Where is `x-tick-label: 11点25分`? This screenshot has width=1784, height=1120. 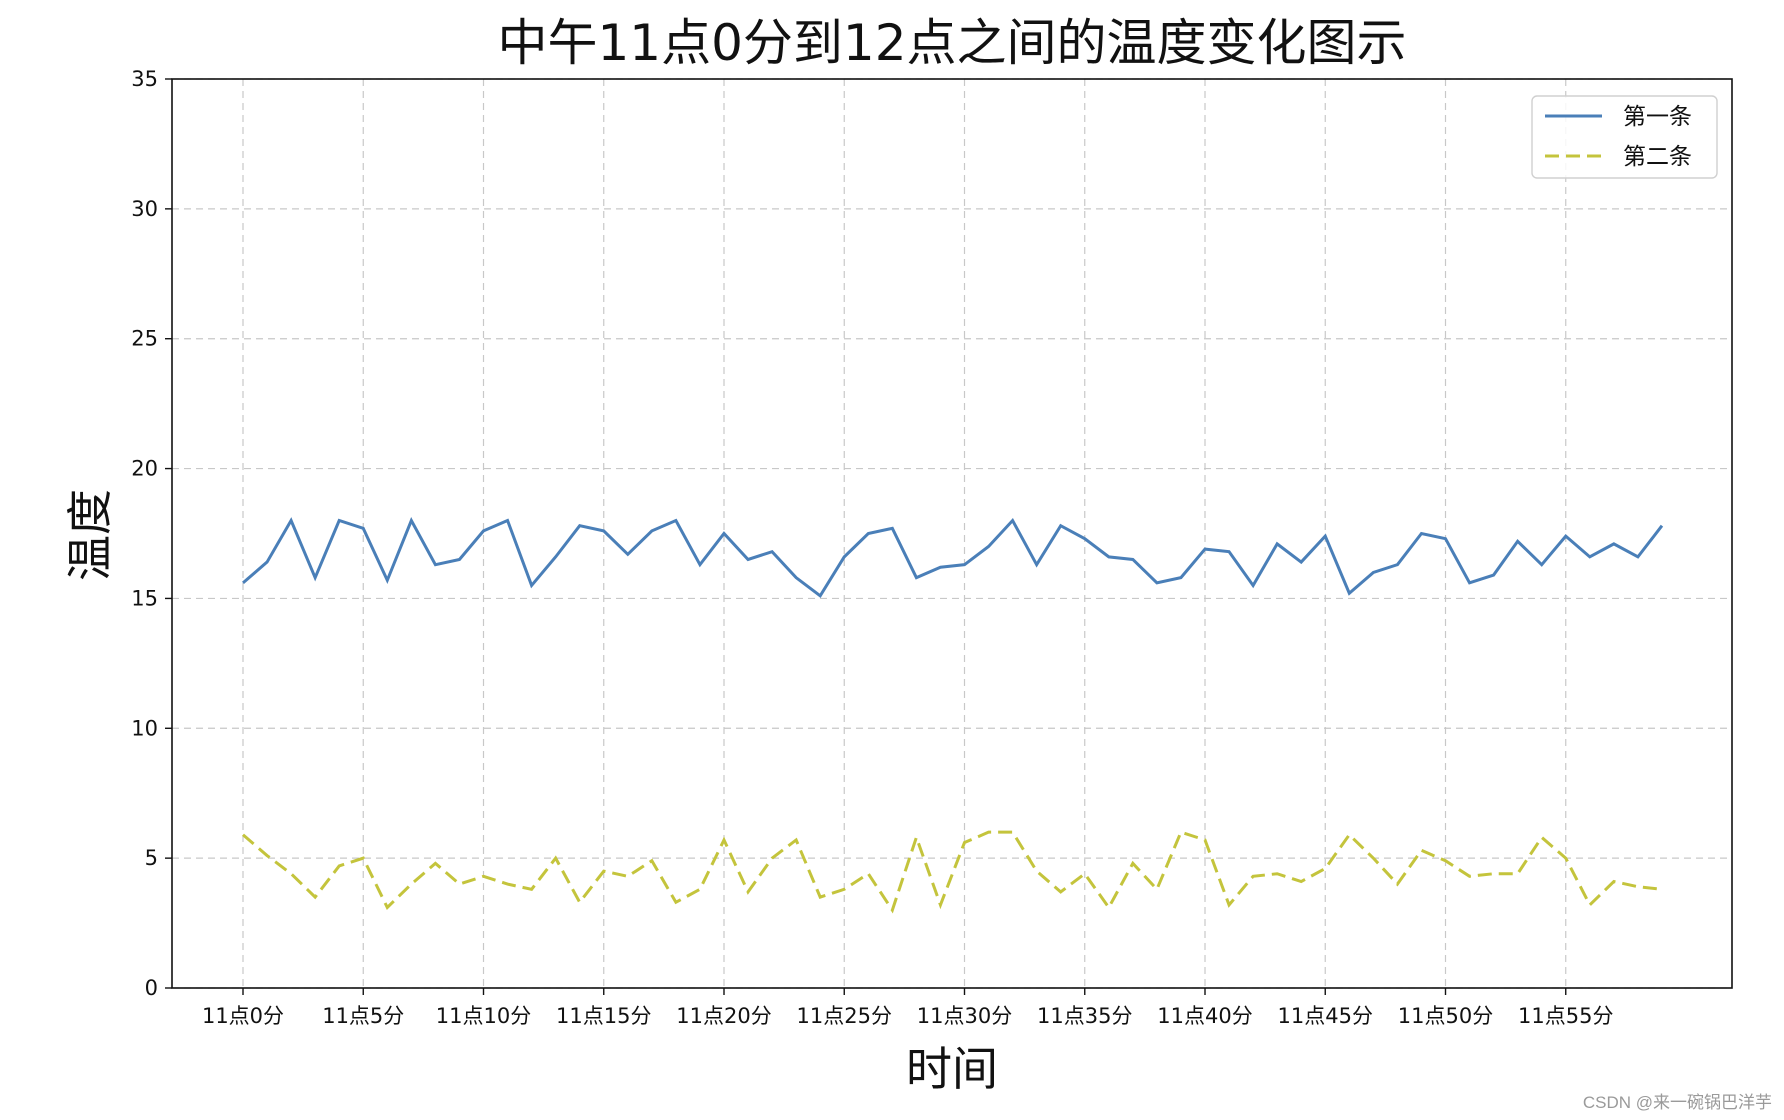
x-tick-label: 11点25分 is located at coordinates (844, 1016).